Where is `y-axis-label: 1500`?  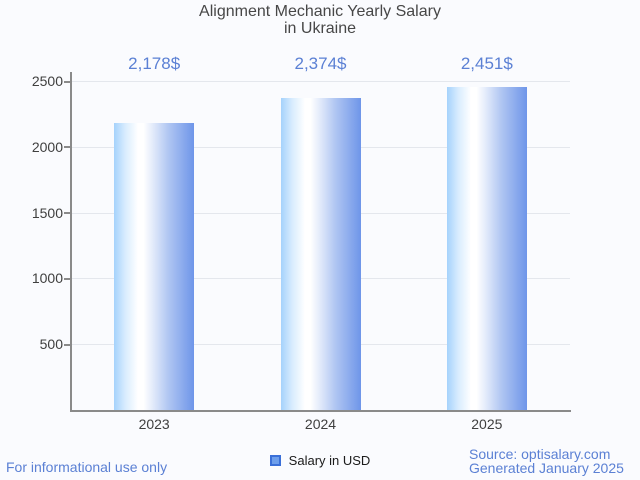 y-axis-label: 1500 is located at coordinates (47, 212).